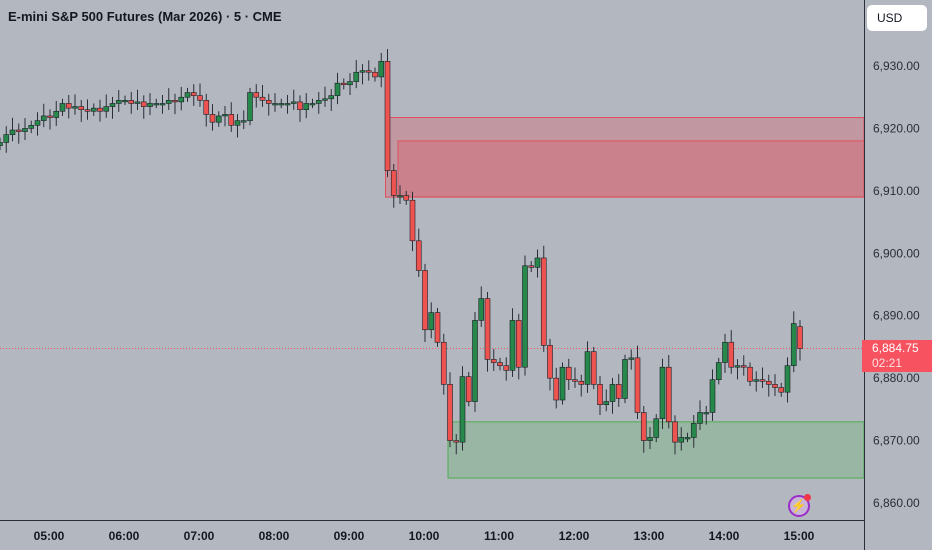  Describe the element at coordinates (499, 536) in the screenshot. I see `time-tick-label: 11:00` at that location.